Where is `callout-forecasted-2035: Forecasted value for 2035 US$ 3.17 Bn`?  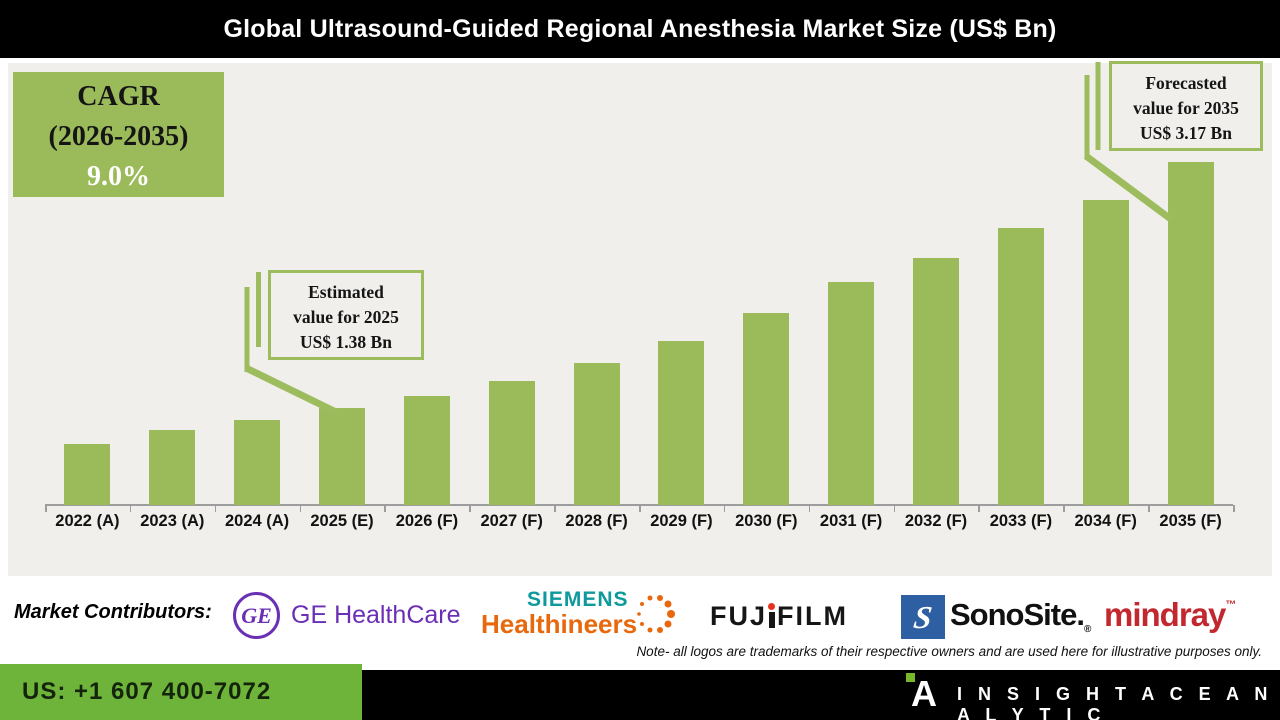
callout-forecasted-2035: Forecasted value for 2035 US$ 3.17 Bn is located at coordinates (1186, 106).